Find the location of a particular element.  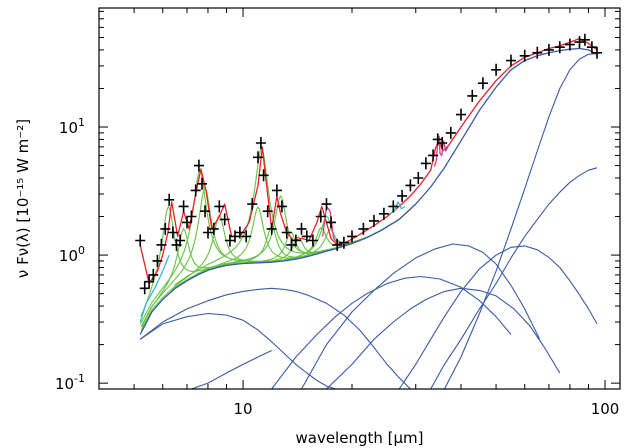

y-tick-label: 10⁰ is located at coordinates (72, 254).